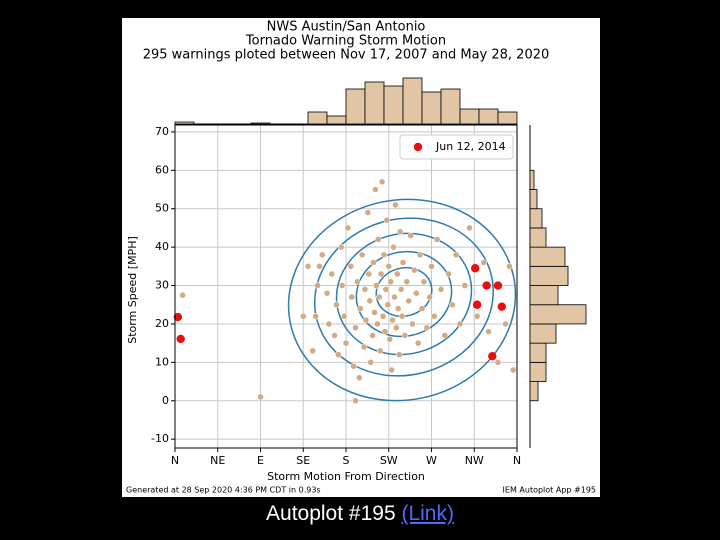 The width and height of the screenshot is (720, 540). Describe the element at coordinates (346, 476) in the screenshot. I see `x-axis-label: Storm Motion From Direction` at that location.